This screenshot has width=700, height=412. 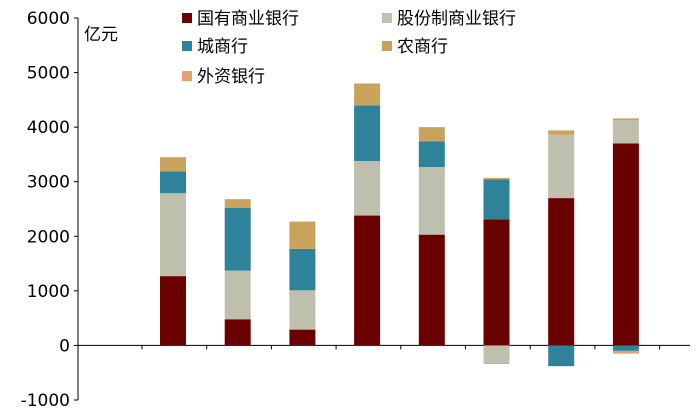 I want to click on y-tick-label: -1000, so click(x=45, y=401).